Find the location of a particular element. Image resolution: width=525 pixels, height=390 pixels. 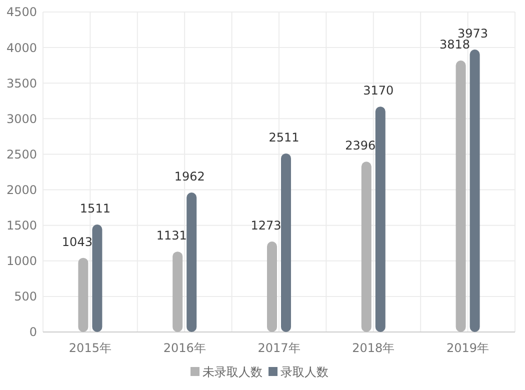

y-tick-label: 3000 is located at coordinates (21, 119).